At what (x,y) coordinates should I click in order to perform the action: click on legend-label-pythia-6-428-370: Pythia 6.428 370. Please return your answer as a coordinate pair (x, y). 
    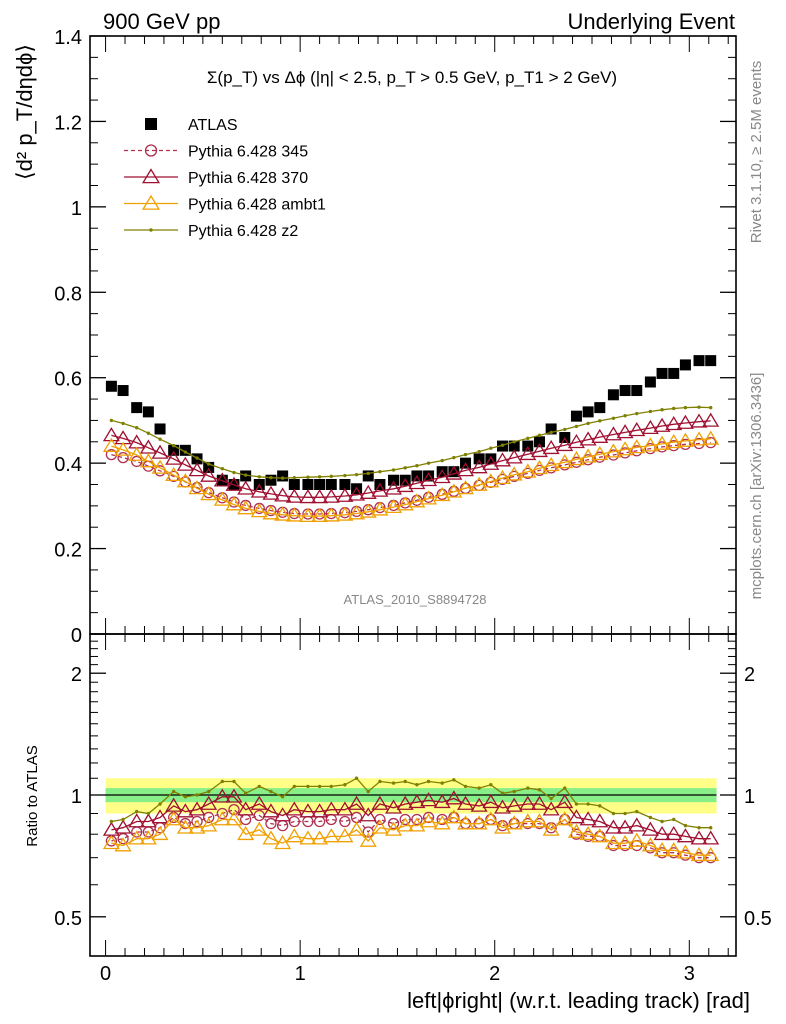
    Looking at the image, I should click on (248, 178).